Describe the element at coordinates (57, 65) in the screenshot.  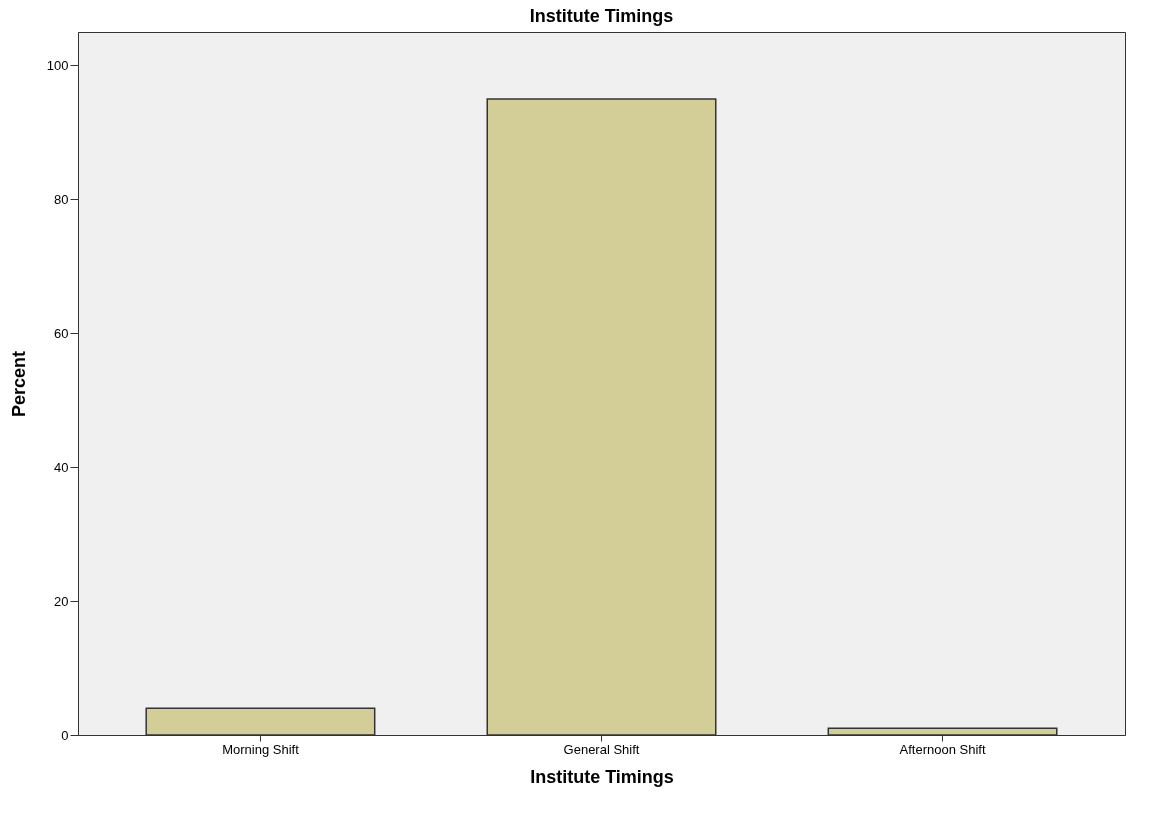
I see `y-tick-label: 100` at that location.